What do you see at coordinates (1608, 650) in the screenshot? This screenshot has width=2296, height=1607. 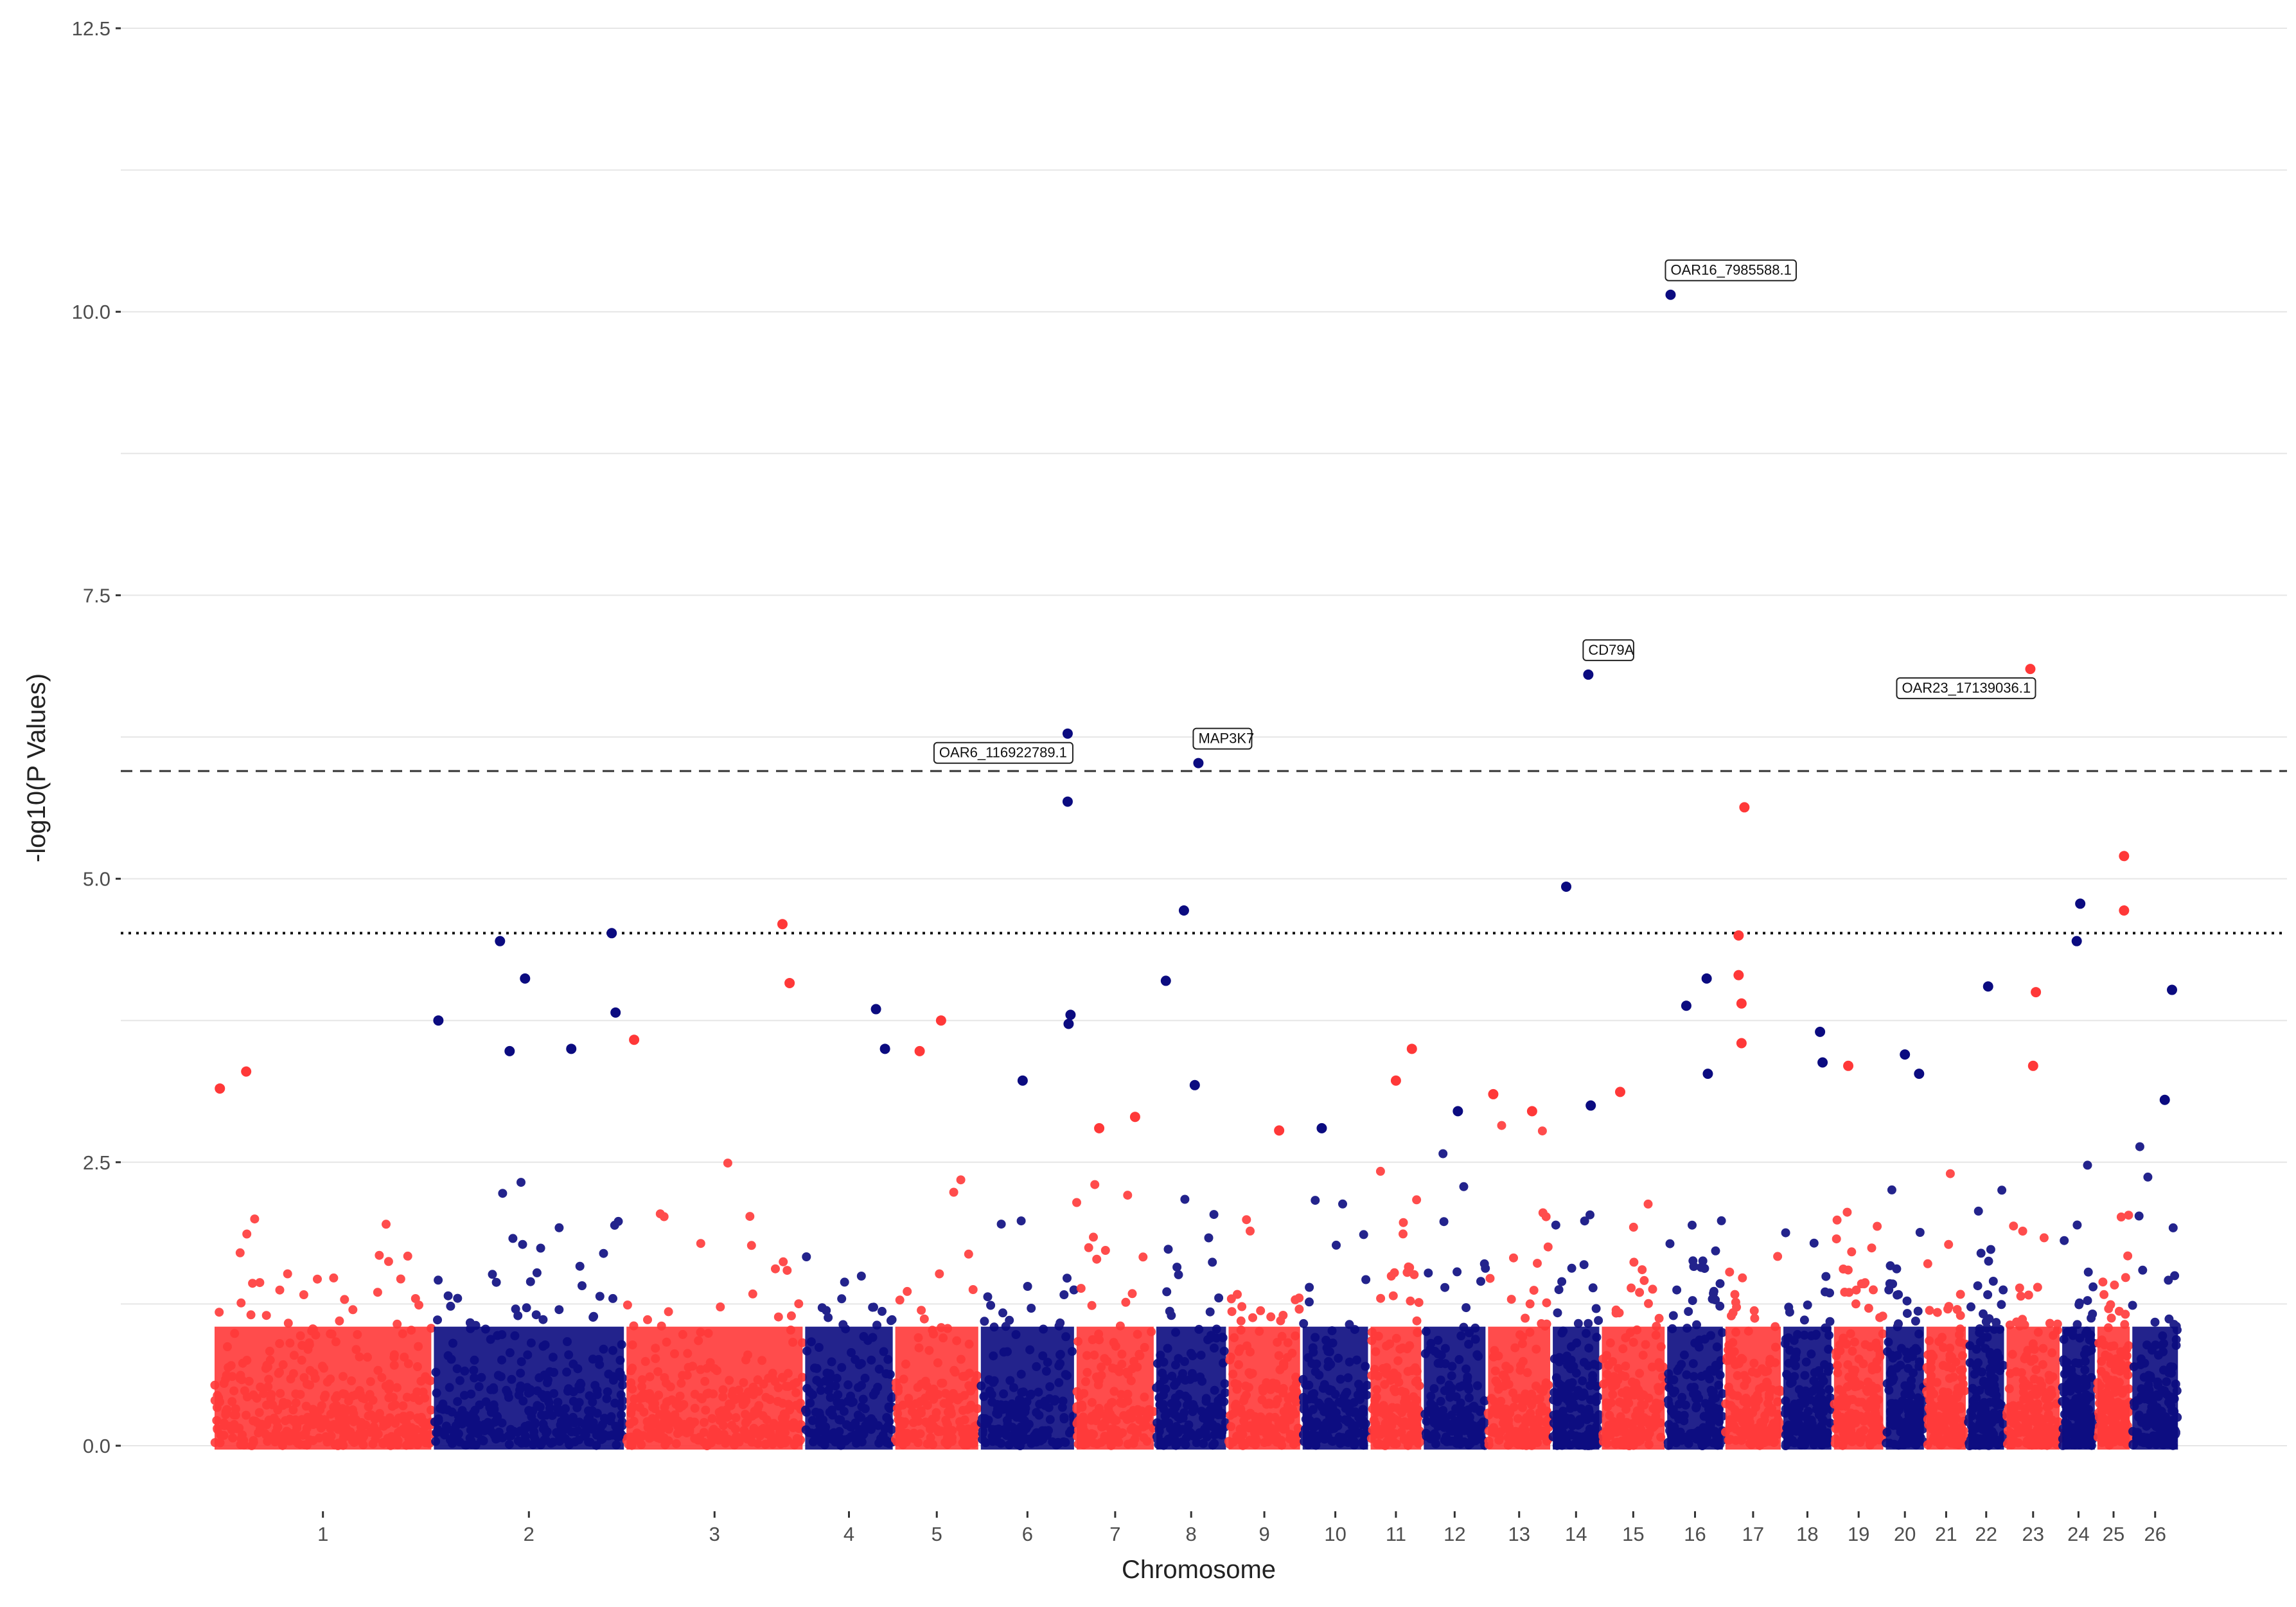 I see `snp-label: CD79A` at bounding box center [1608, 650].